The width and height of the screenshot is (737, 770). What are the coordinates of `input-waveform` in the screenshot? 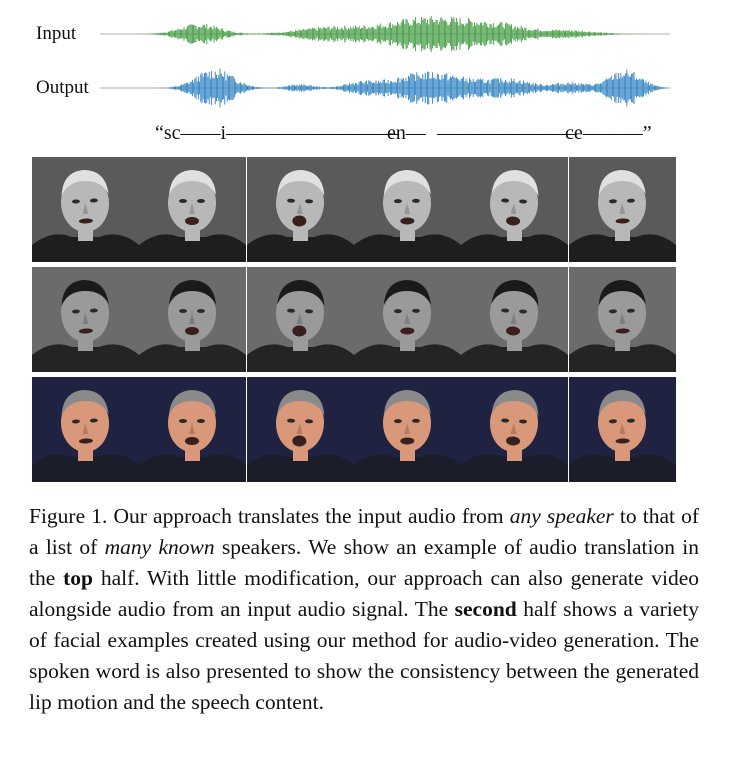 It's located at (385, 34).